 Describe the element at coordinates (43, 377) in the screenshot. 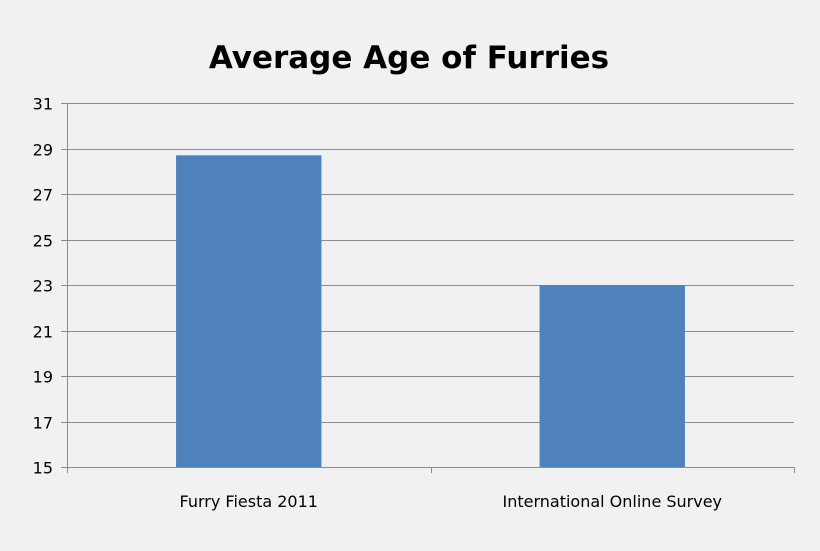

I see `y-tick-label: 19` at that location.